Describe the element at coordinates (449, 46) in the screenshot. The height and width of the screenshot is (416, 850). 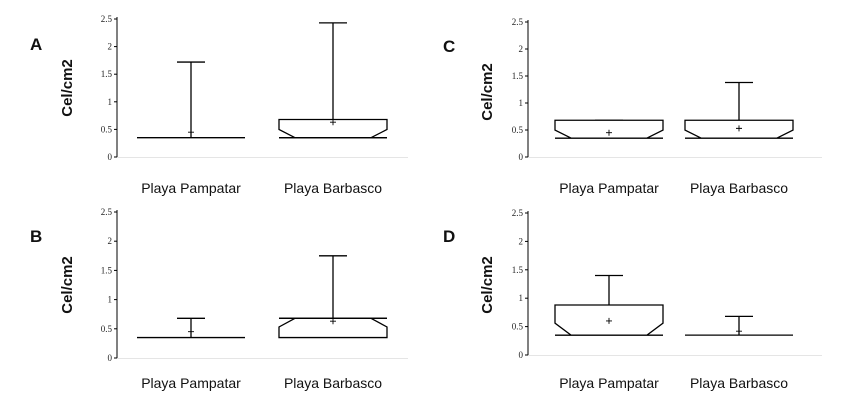
I see `panel-label: C` at that location.